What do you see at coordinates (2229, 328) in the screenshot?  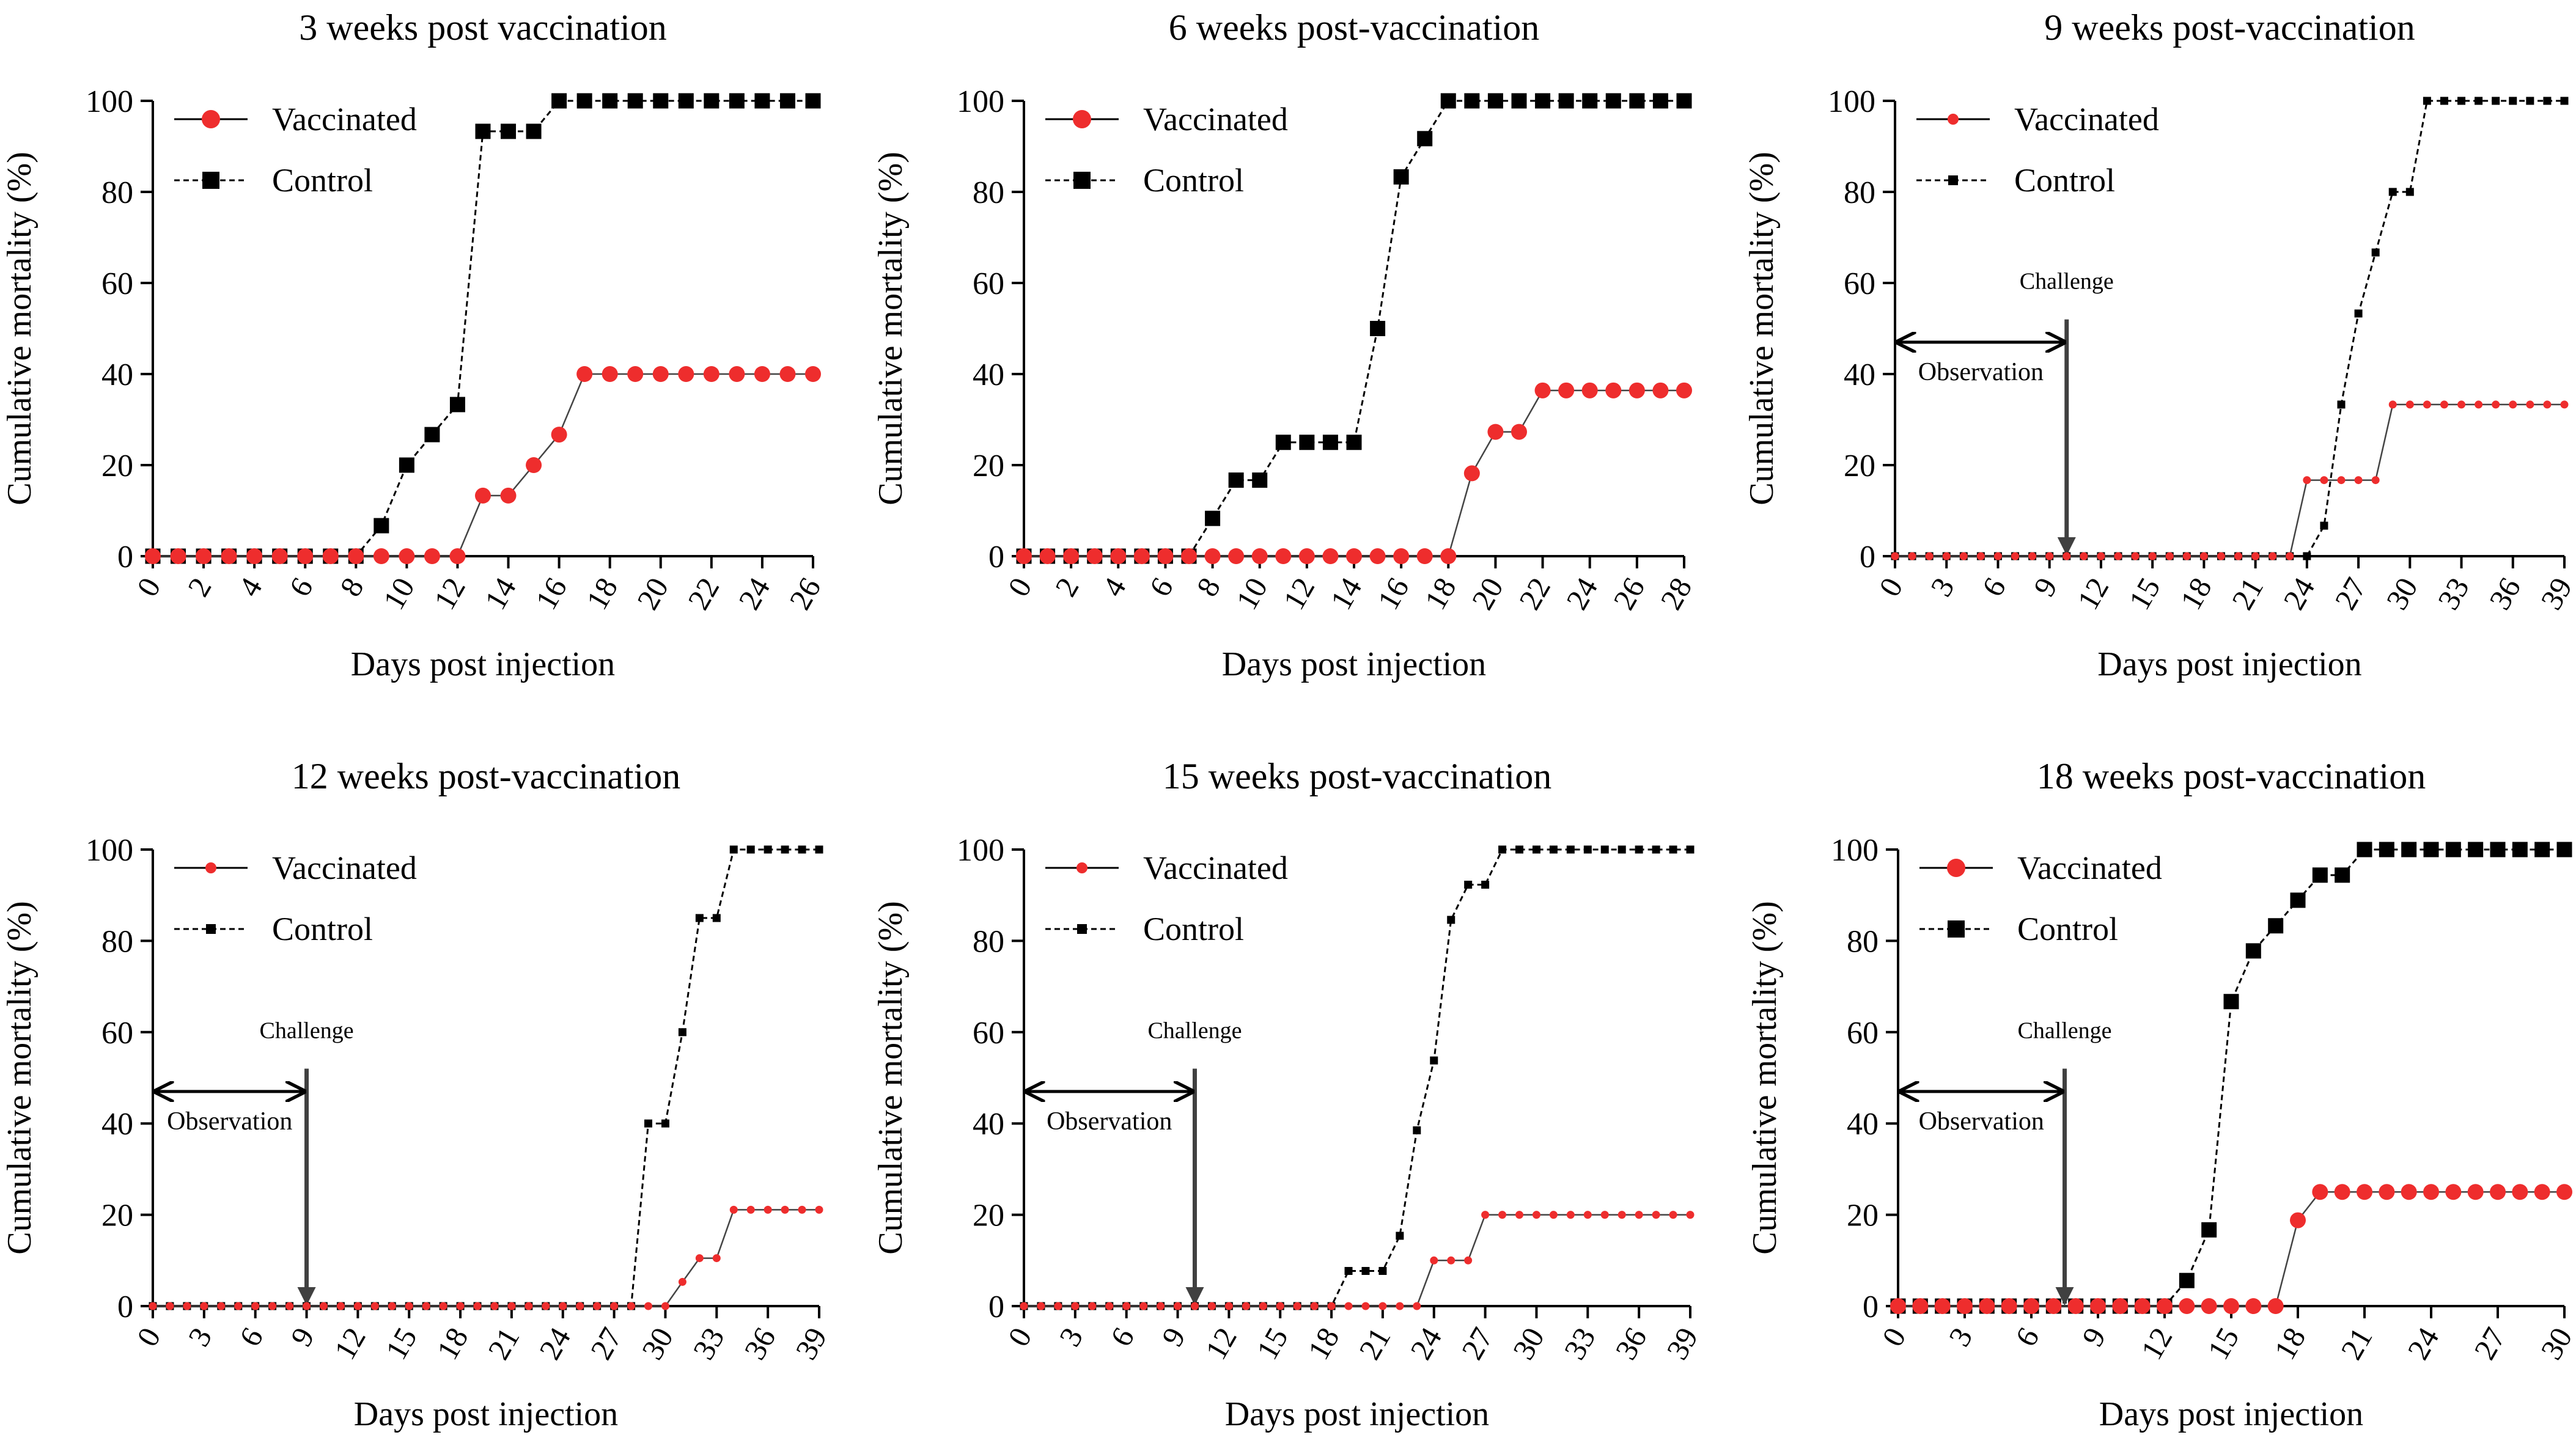 I see `control-series-line` at bounding box center [2229, 328].